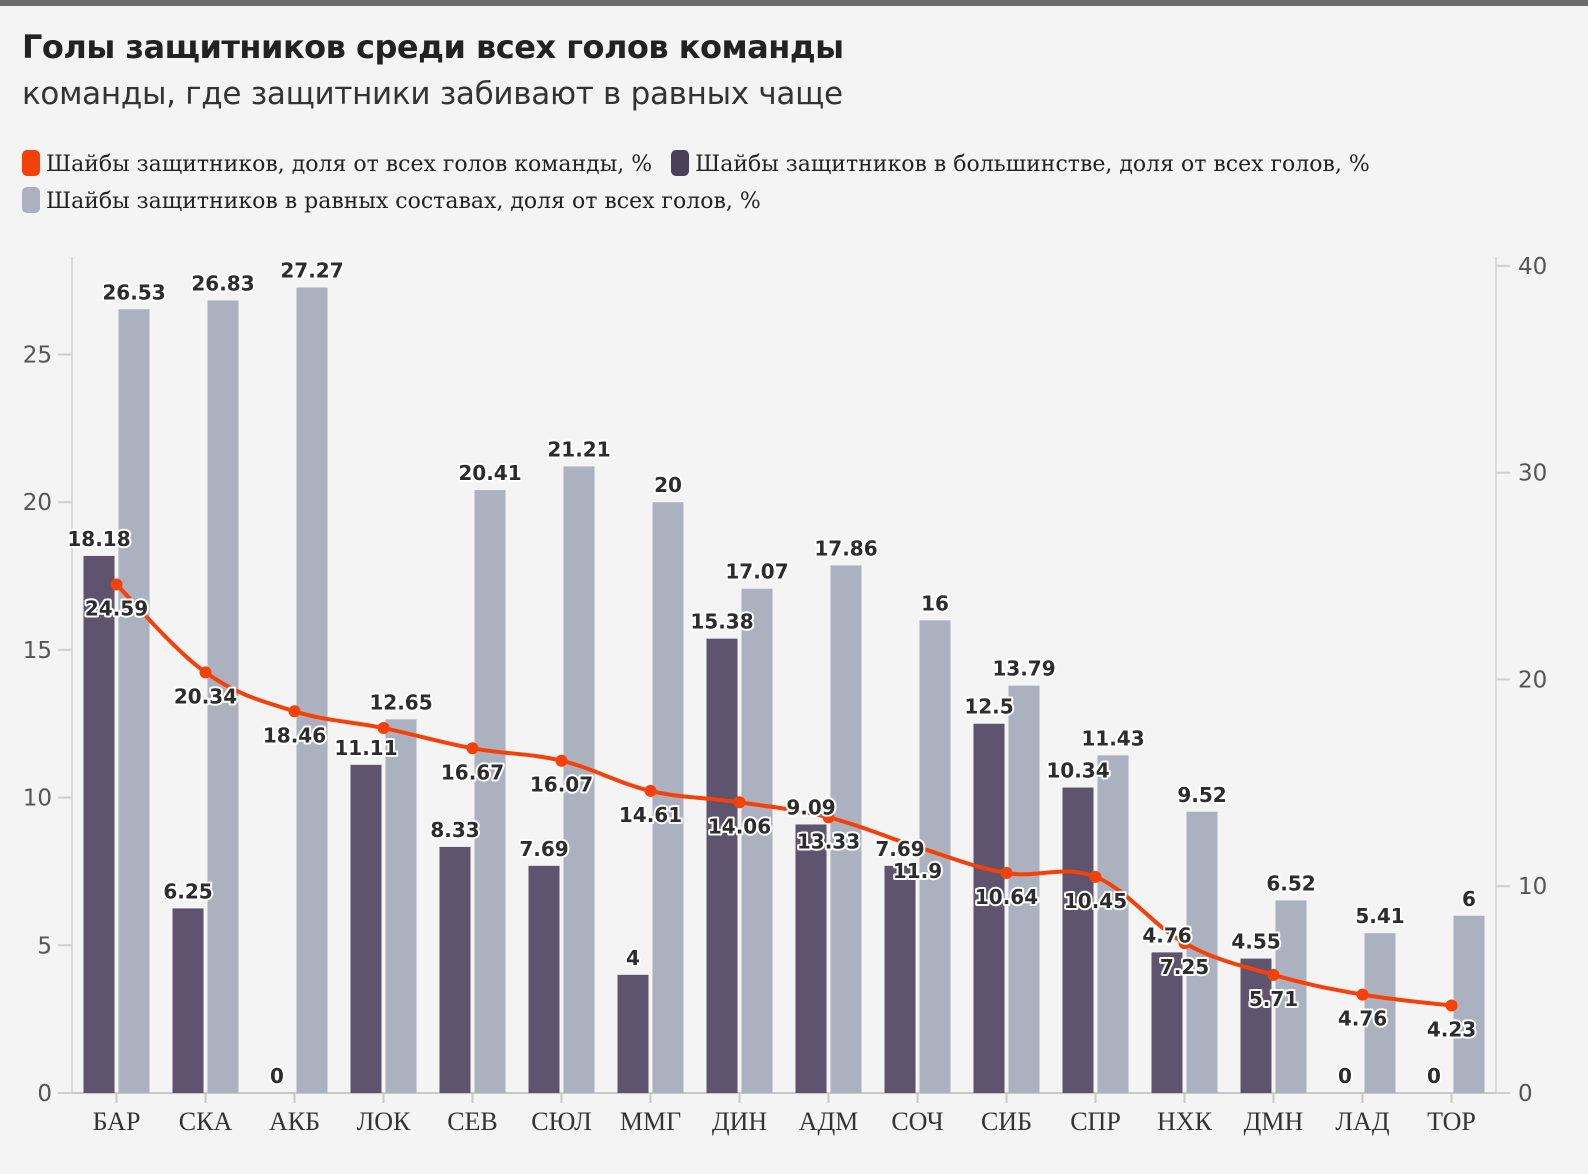 The width and height of the screenshot is (1588, 1174). What do you see at coordinates (472, 772) in the screenshot?
I see `total-share-label: 16.67` at bounding box center [472, 772].